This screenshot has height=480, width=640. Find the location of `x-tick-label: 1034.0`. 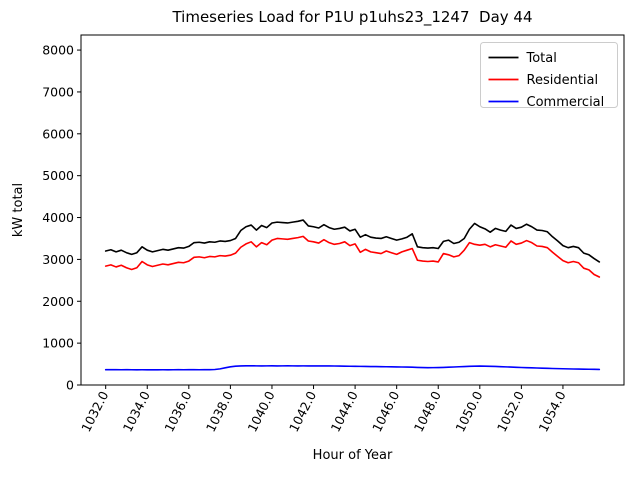

x-tick-label: 1034.0 is located at coordinates (136, 412).